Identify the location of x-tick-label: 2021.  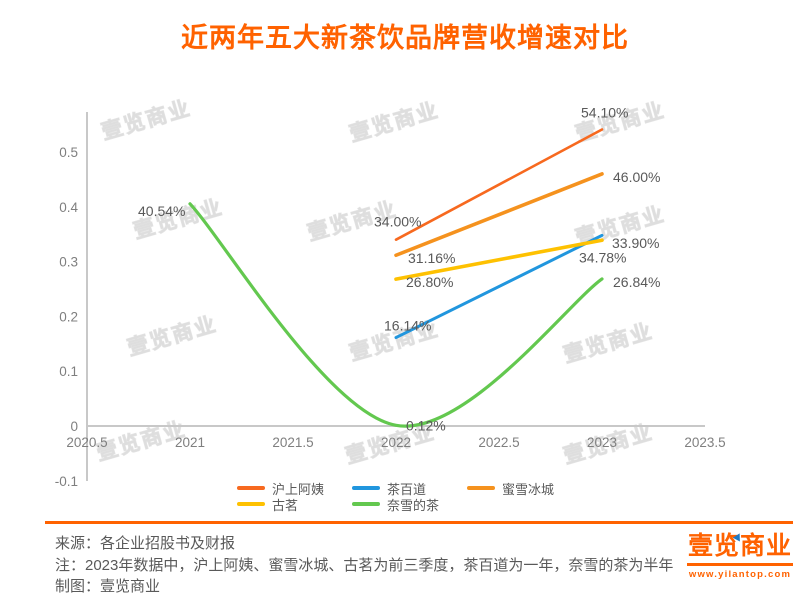
(190, 442).